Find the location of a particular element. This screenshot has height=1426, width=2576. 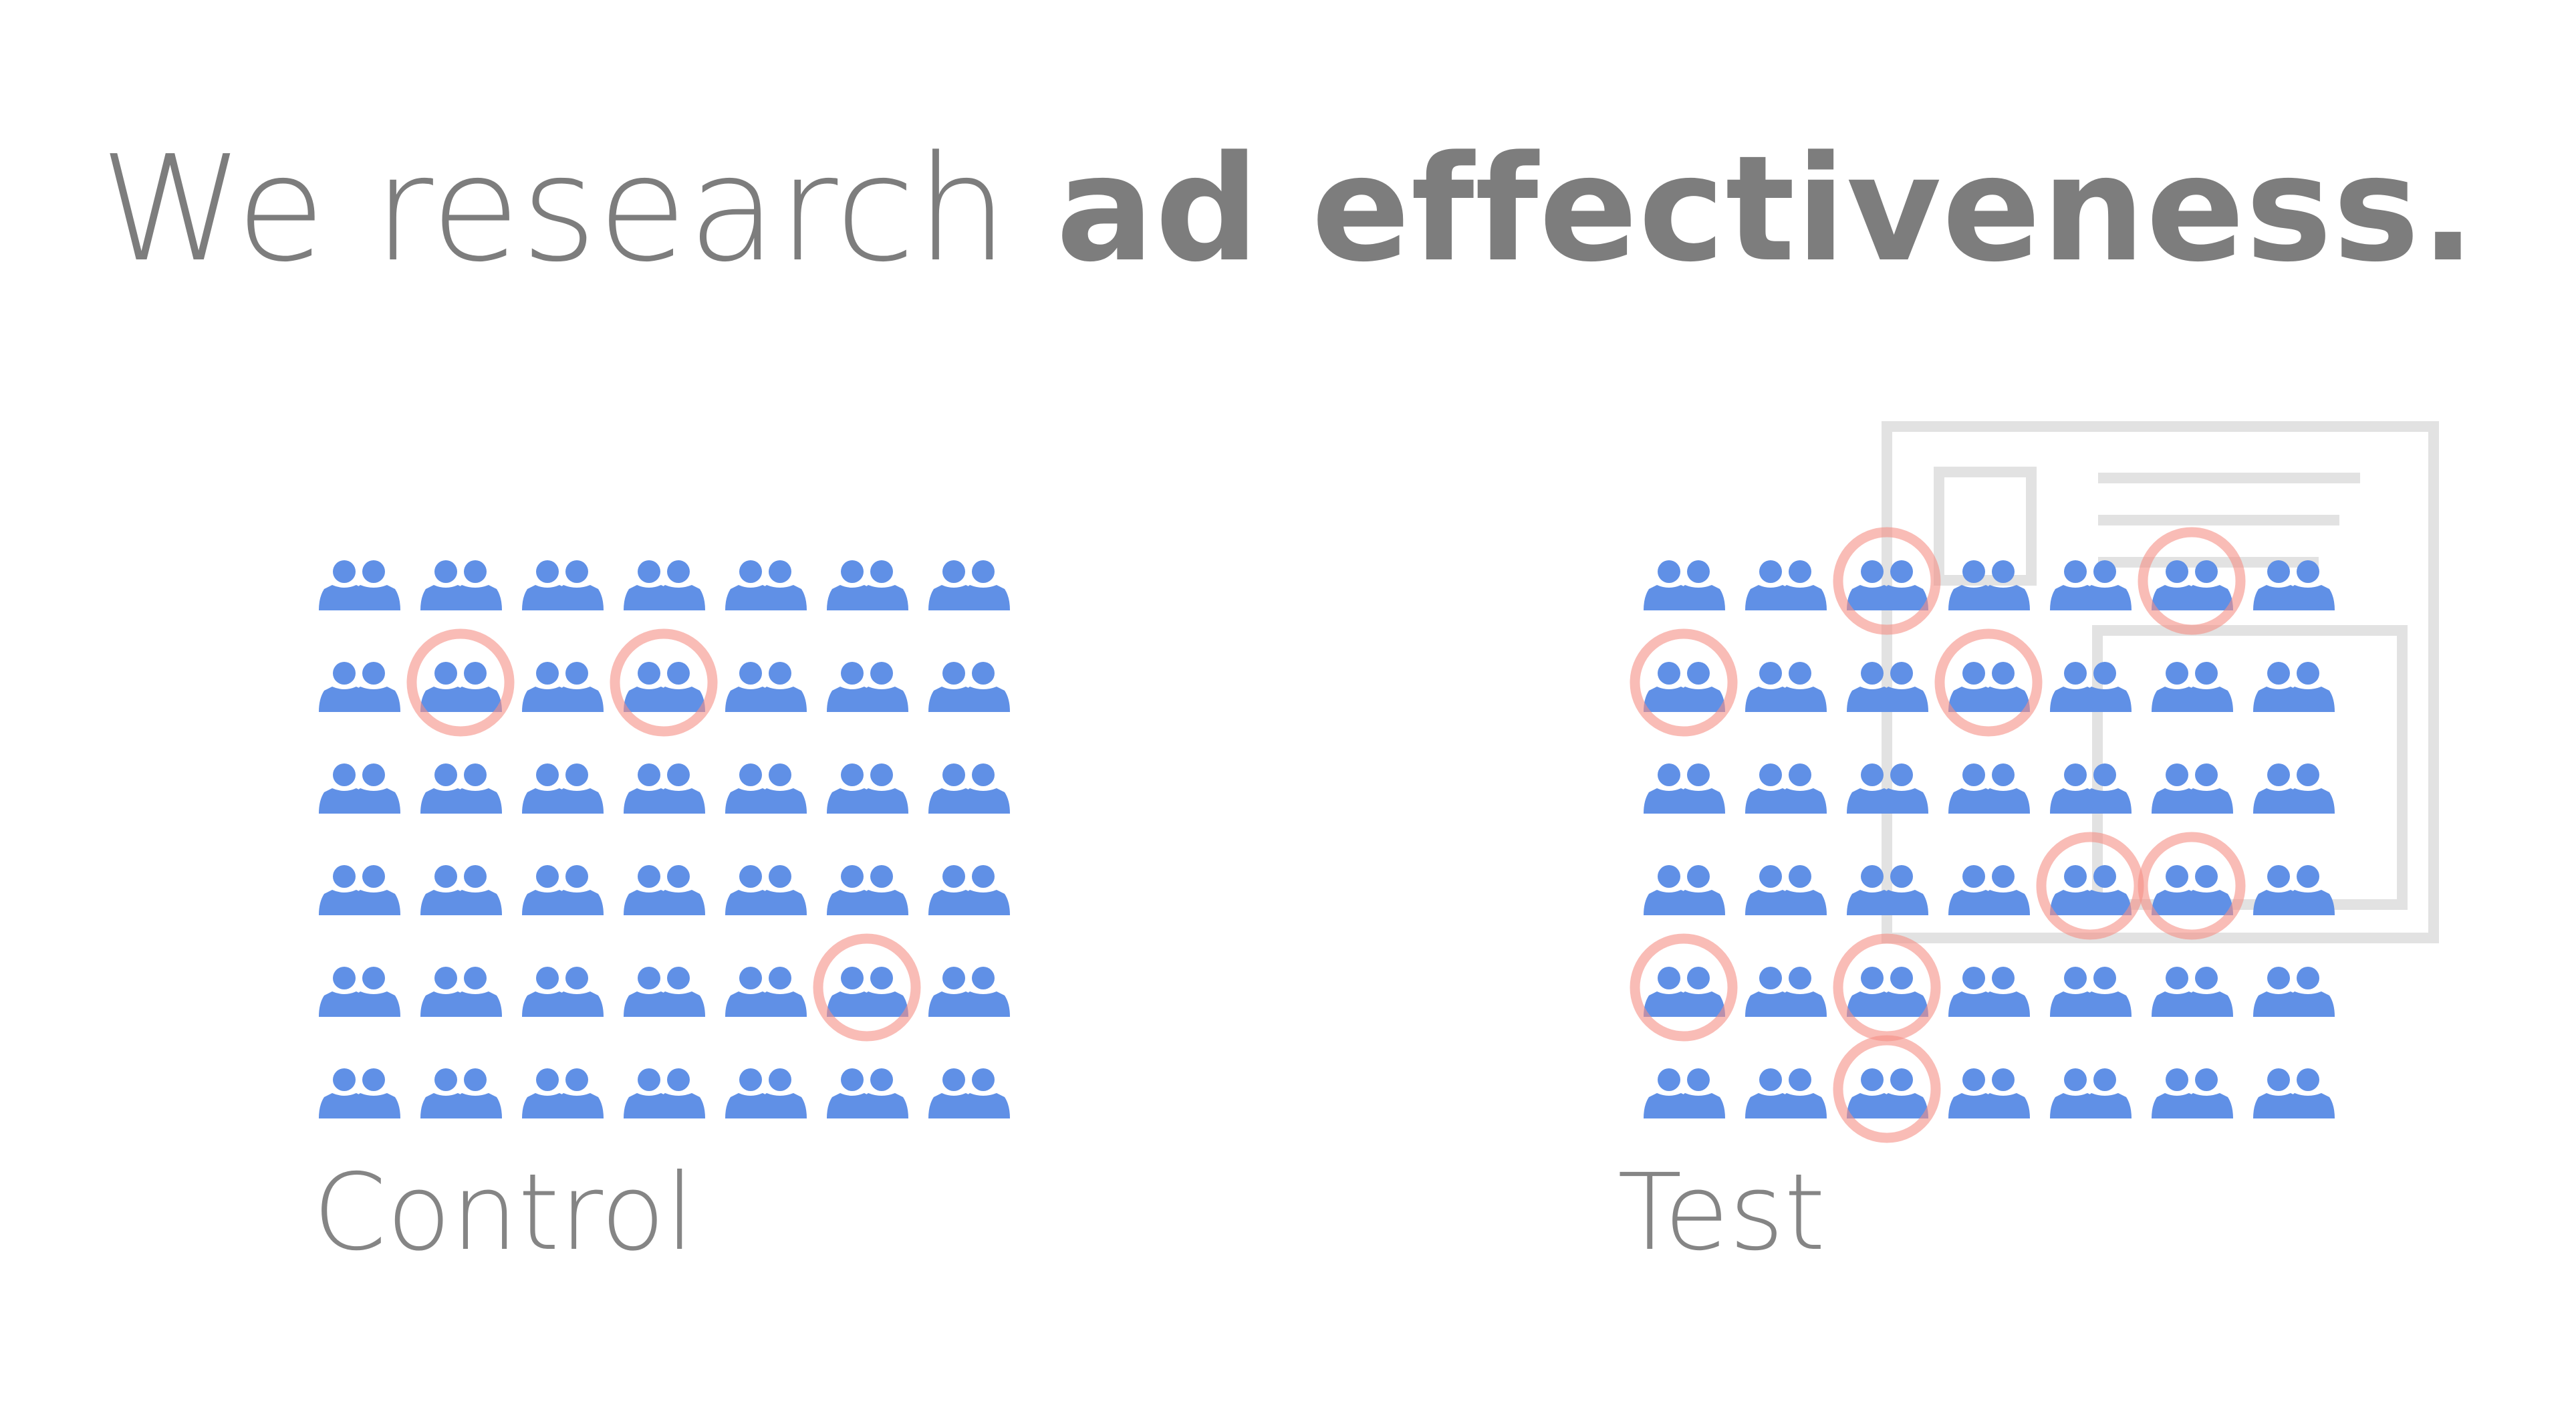

title-bold: ad effectiveness. is located at coordinates (1766, 209).